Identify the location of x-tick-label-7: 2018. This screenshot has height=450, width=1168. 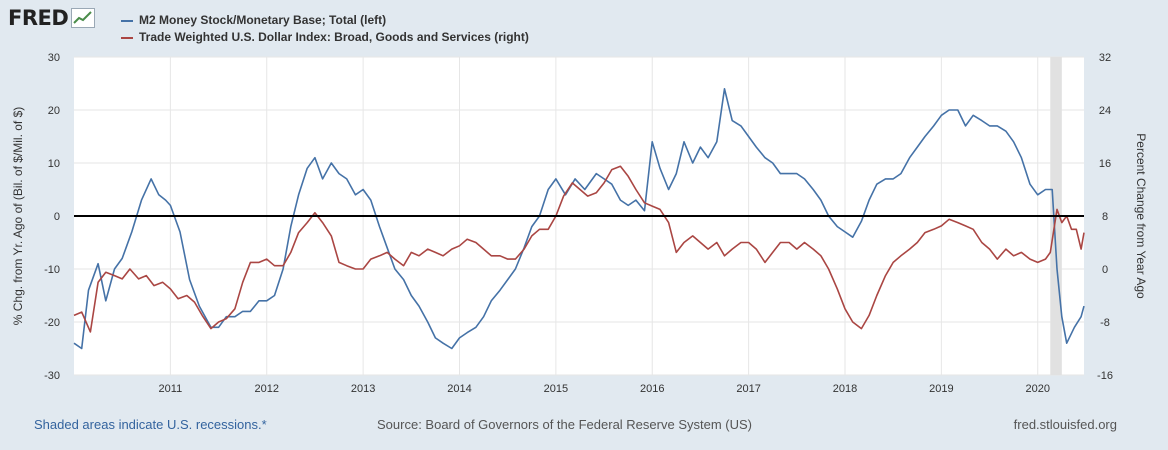
(845, 389).